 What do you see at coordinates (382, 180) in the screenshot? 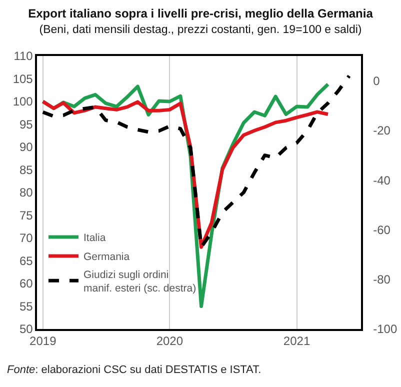
I see `y2-tick-label: -40` at bounding box center [382, 180].